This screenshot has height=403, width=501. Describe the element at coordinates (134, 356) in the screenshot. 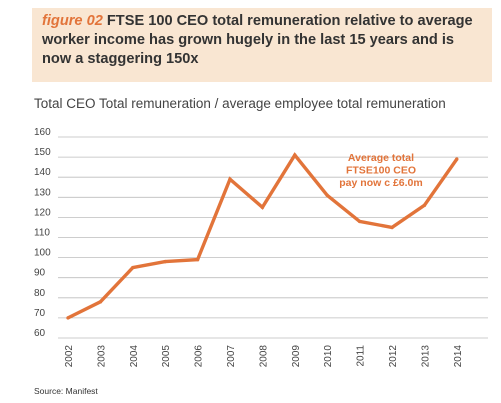

I see `x-tick-label: 2004` at that location.